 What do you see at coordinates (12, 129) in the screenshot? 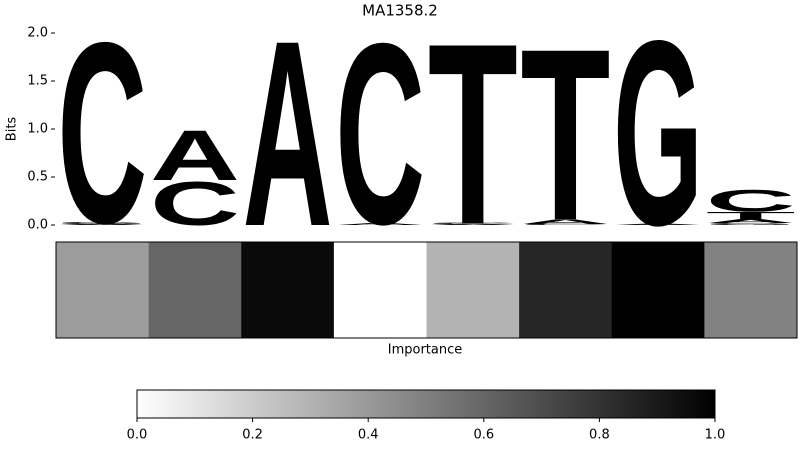
I see `y-axis-label: Bits` at bounding box center [12, 129].